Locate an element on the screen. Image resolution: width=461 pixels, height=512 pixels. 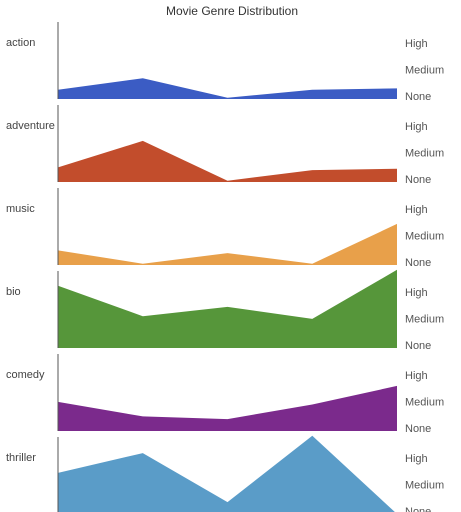
level-label-bio-medium: Medium is located at coordinates (424, 320).